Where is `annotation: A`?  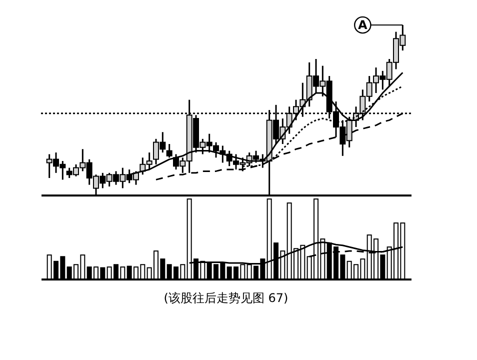
annotation: A is located at coordinates (363, 25).